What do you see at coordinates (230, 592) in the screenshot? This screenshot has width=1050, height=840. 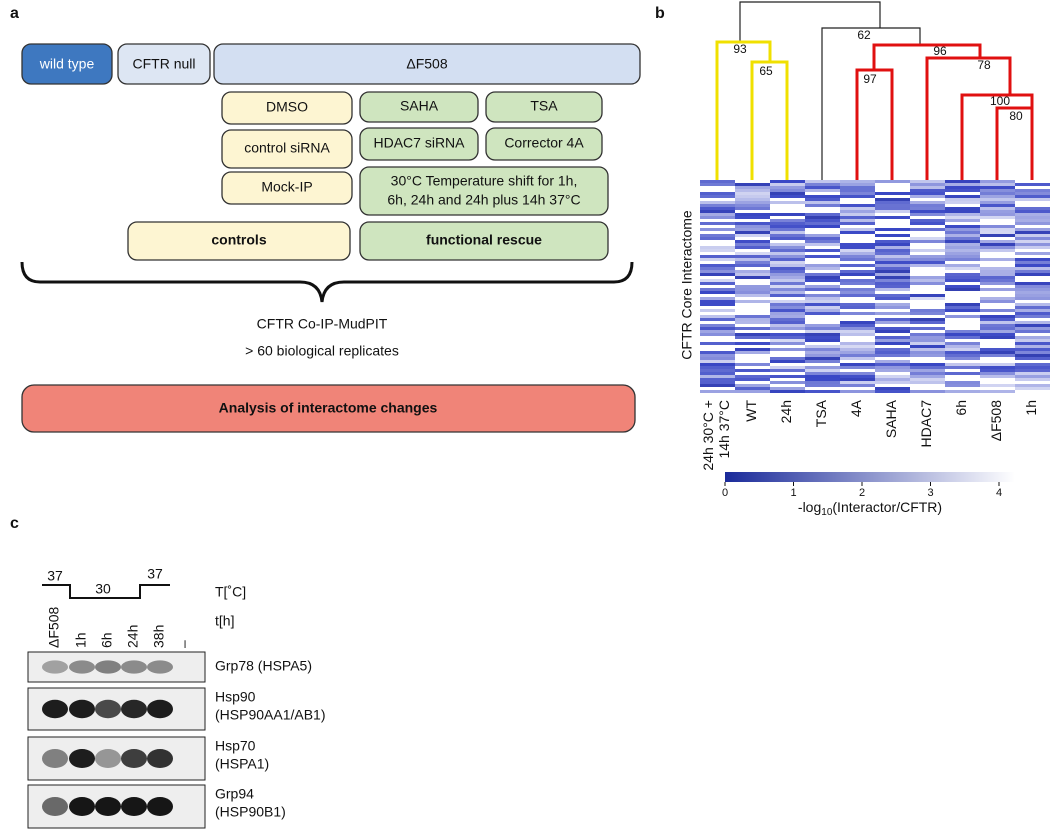 I see `axis-label: T[˚C]` at bounding box center [230, 592].